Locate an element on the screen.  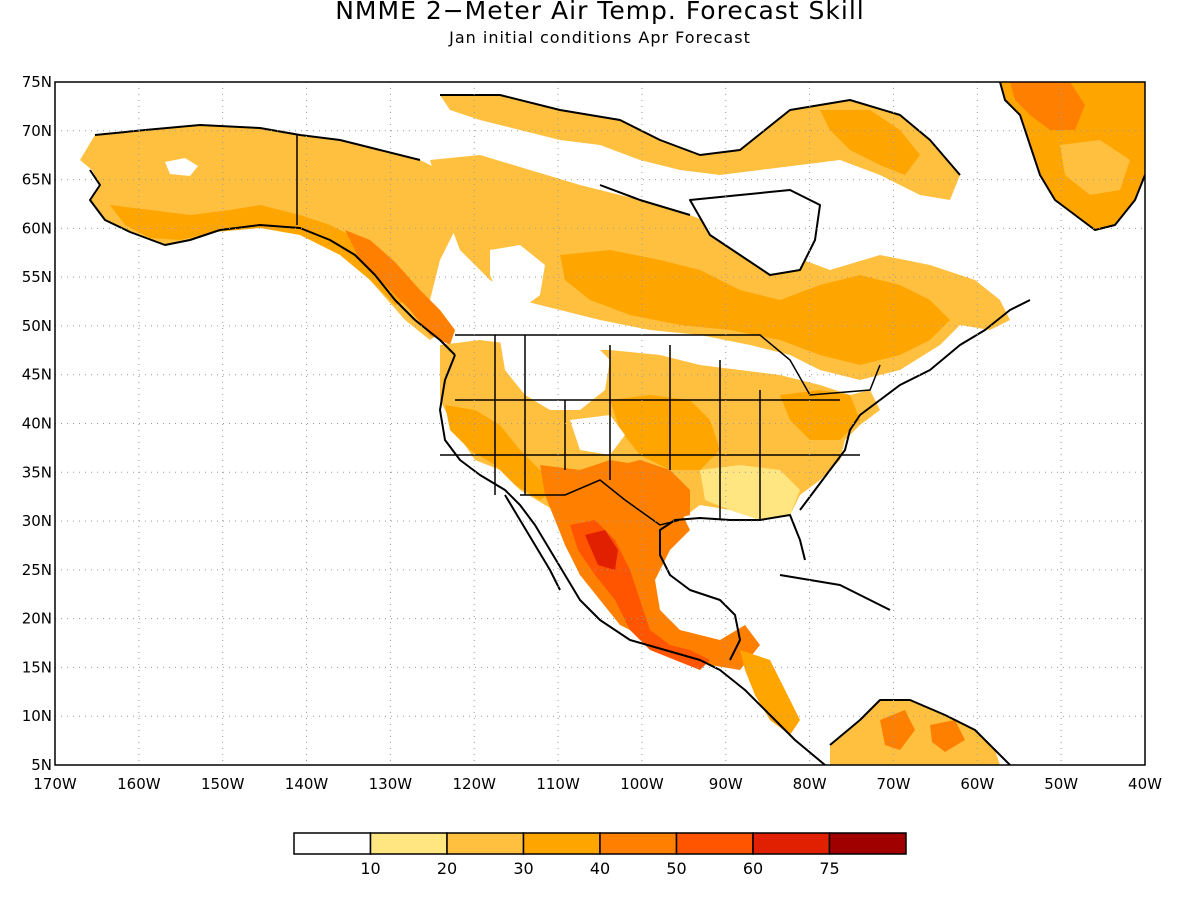
lat-tick-label: 55N is located at coordinates (37, 277).